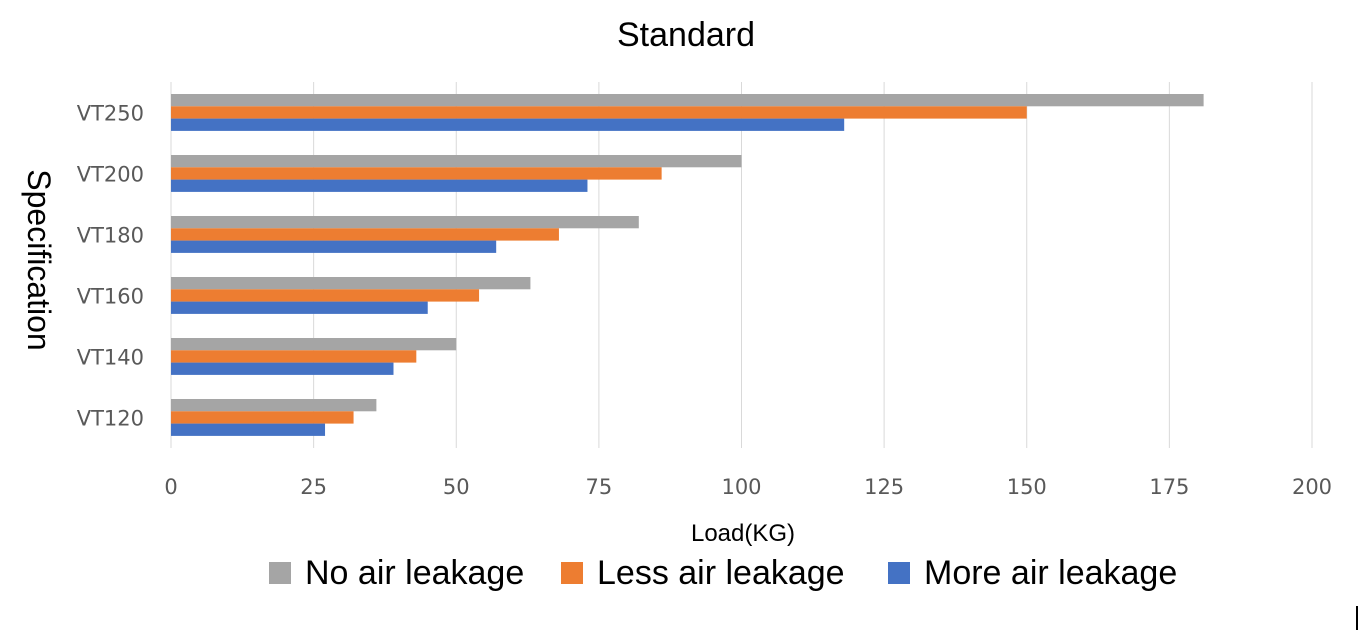  Describe the element at coordinates (334, 246) in the screenshot. I see `bar-vt180-more-air-leakage` at that location.